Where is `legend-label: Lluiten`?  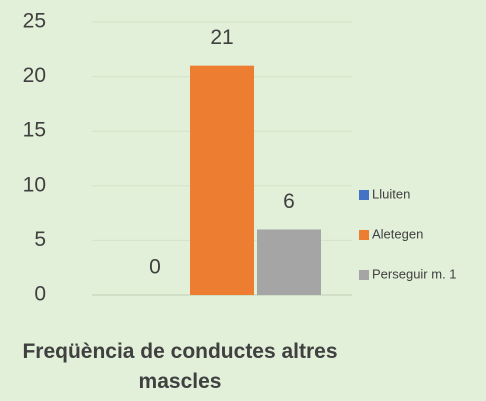 legend-label: Lluiten is located at coordinates (391, 193).